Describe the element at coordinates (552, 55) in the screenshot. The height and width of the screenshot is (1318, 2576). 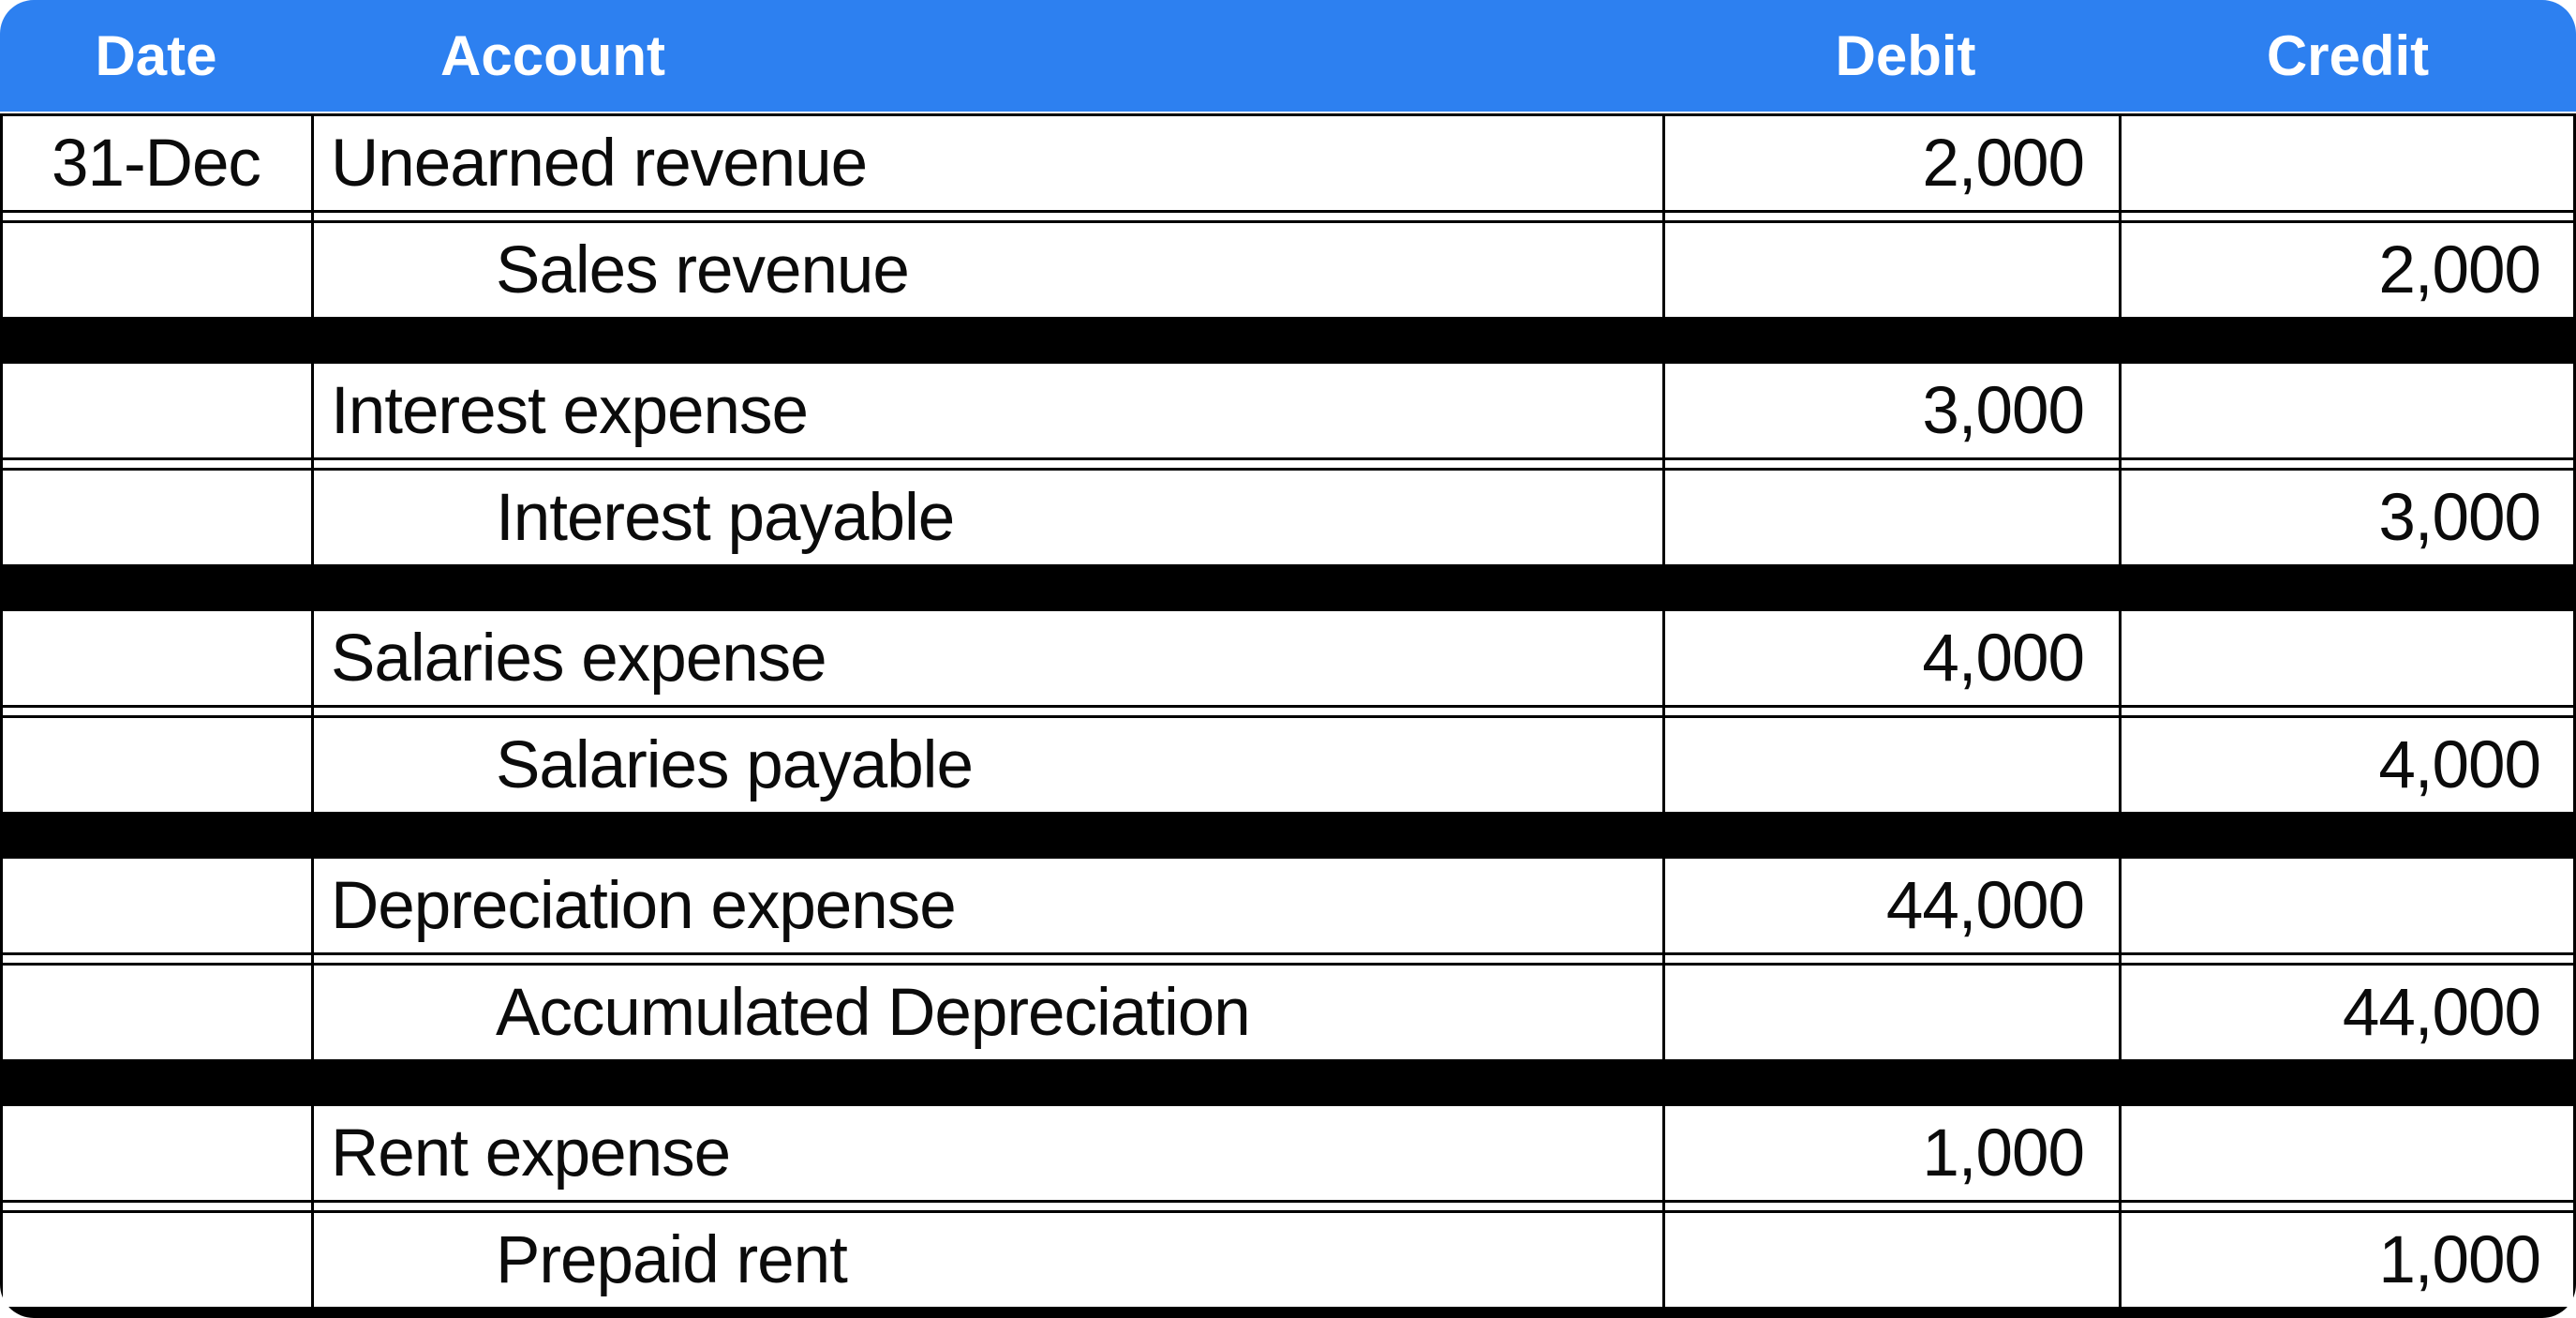
I see `column-header-account: Account` at that location.